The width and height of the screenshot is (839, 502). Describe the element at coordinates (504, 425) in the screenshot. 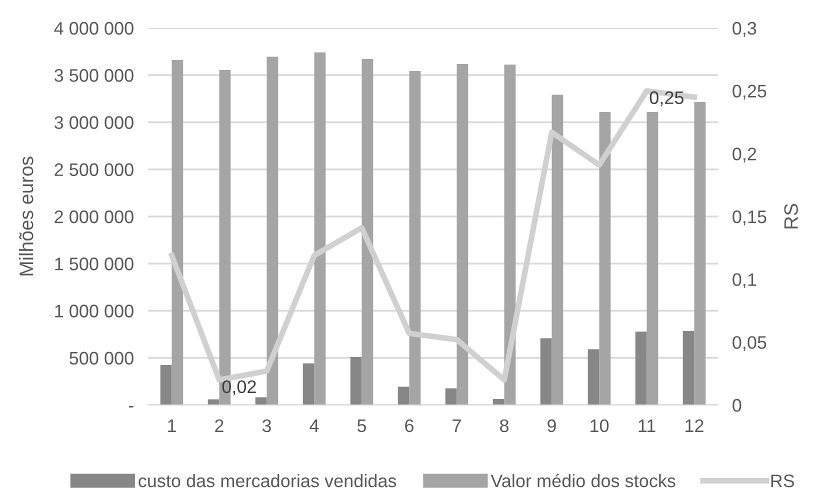

I see `x-tick-label: 8` at that location.